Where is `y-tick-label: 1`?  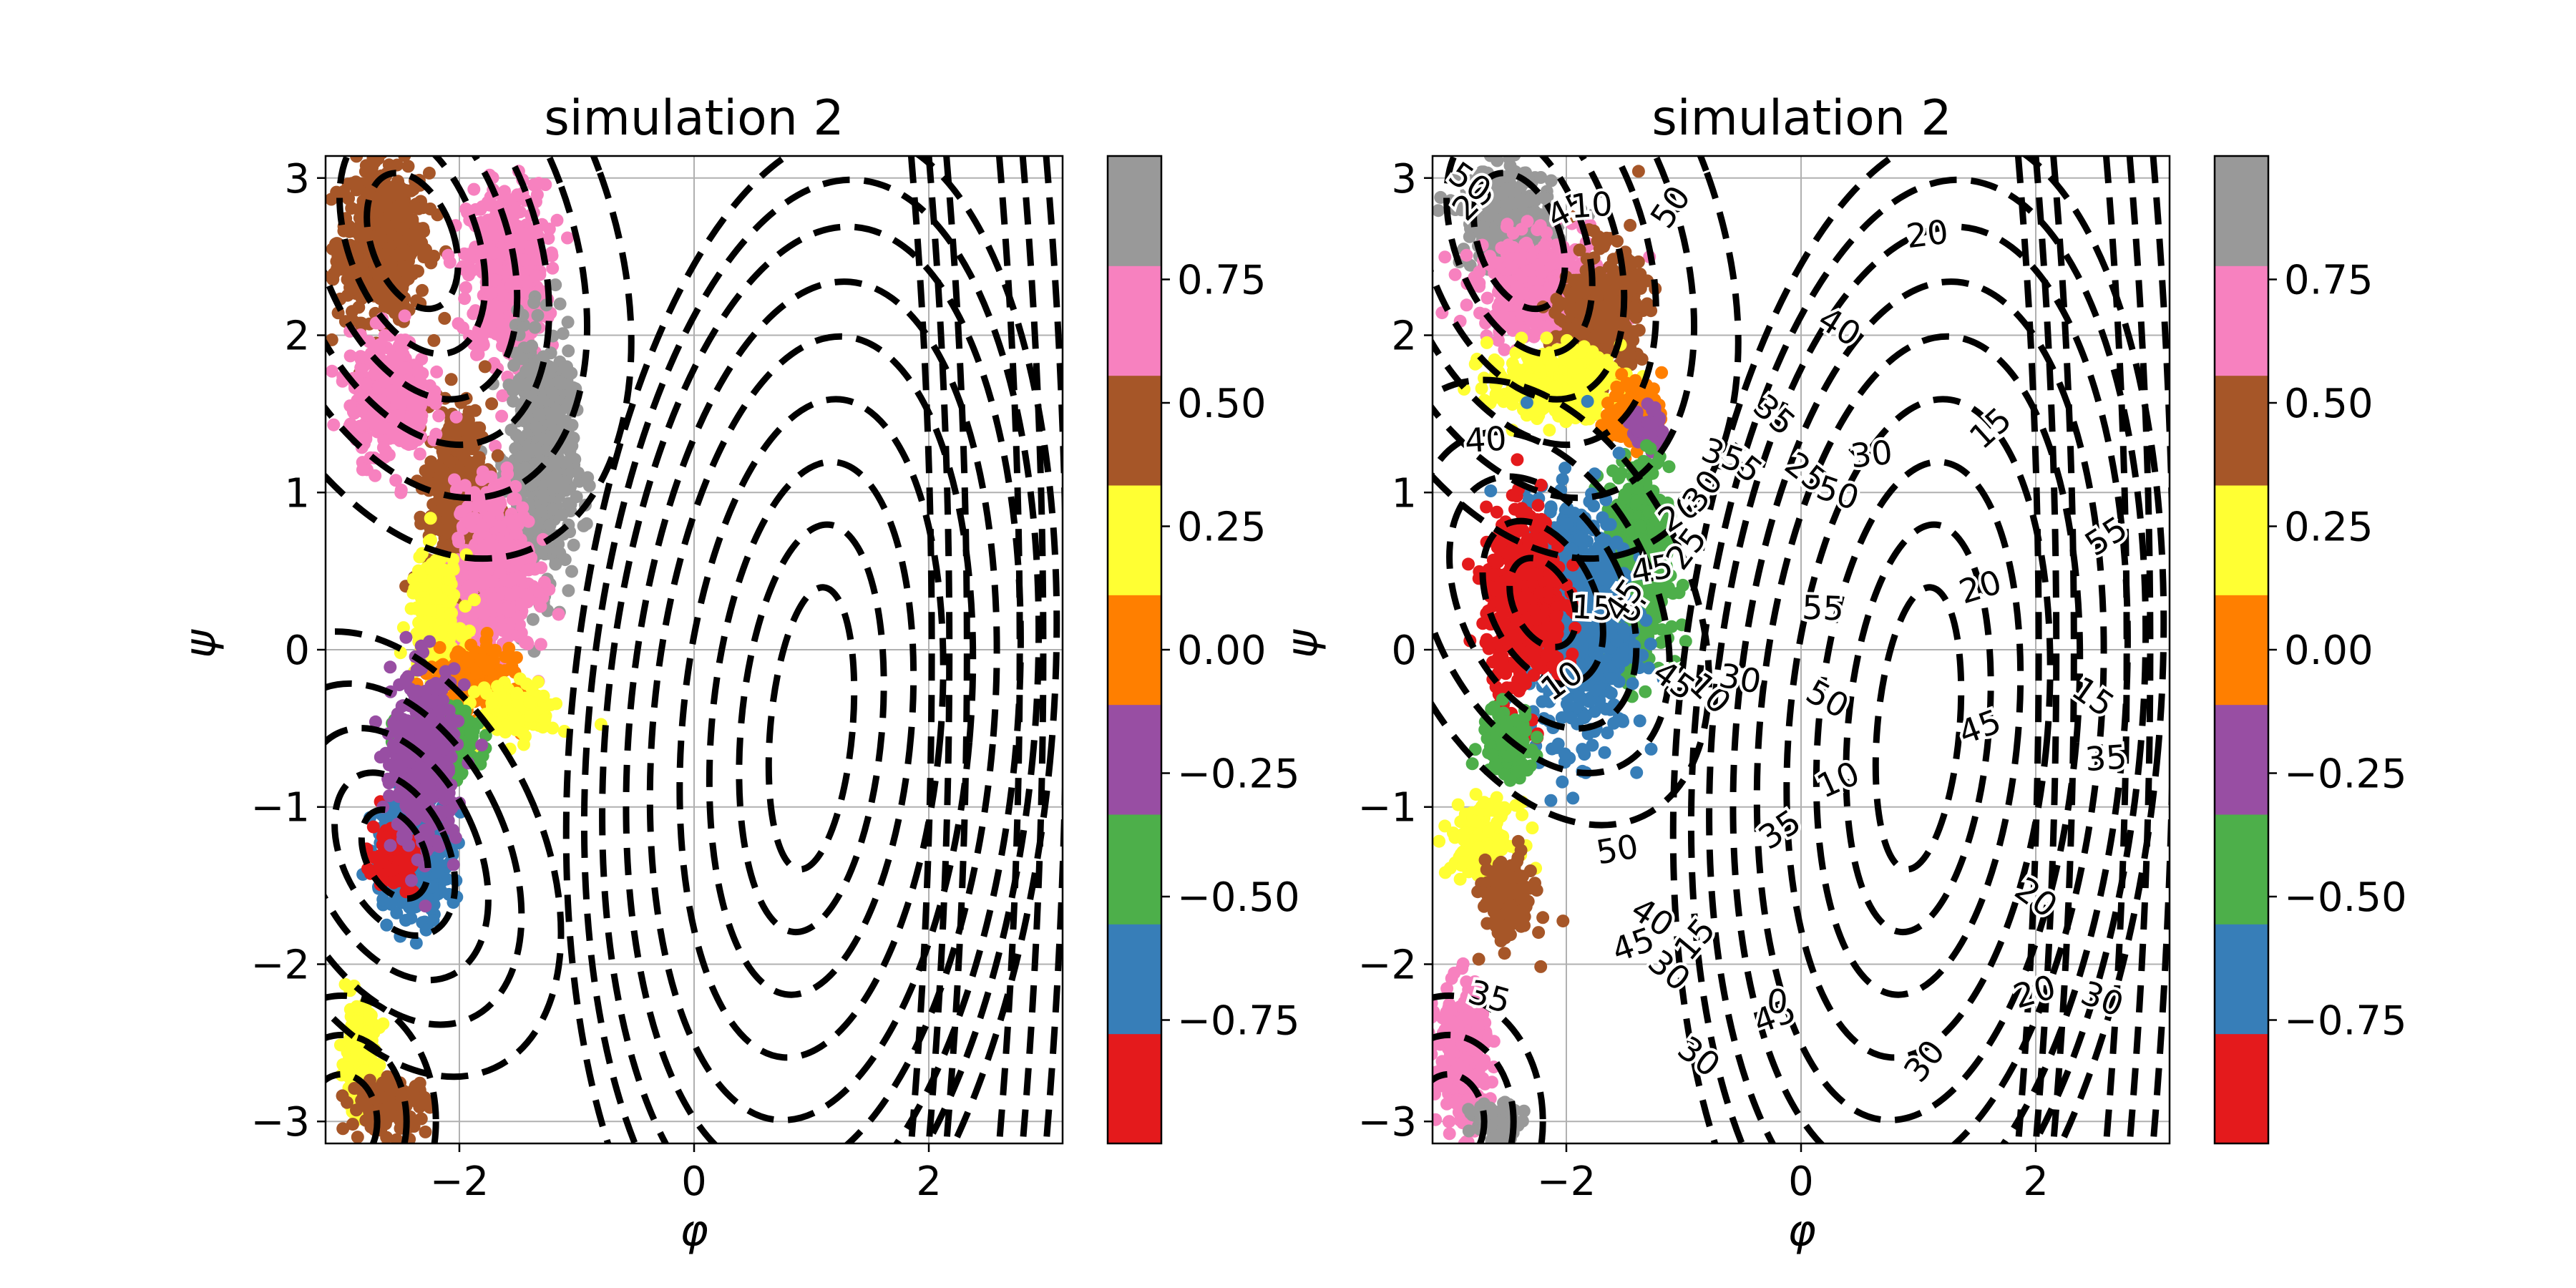
y-tick-label: 1 is located at coordinates (297, 493).